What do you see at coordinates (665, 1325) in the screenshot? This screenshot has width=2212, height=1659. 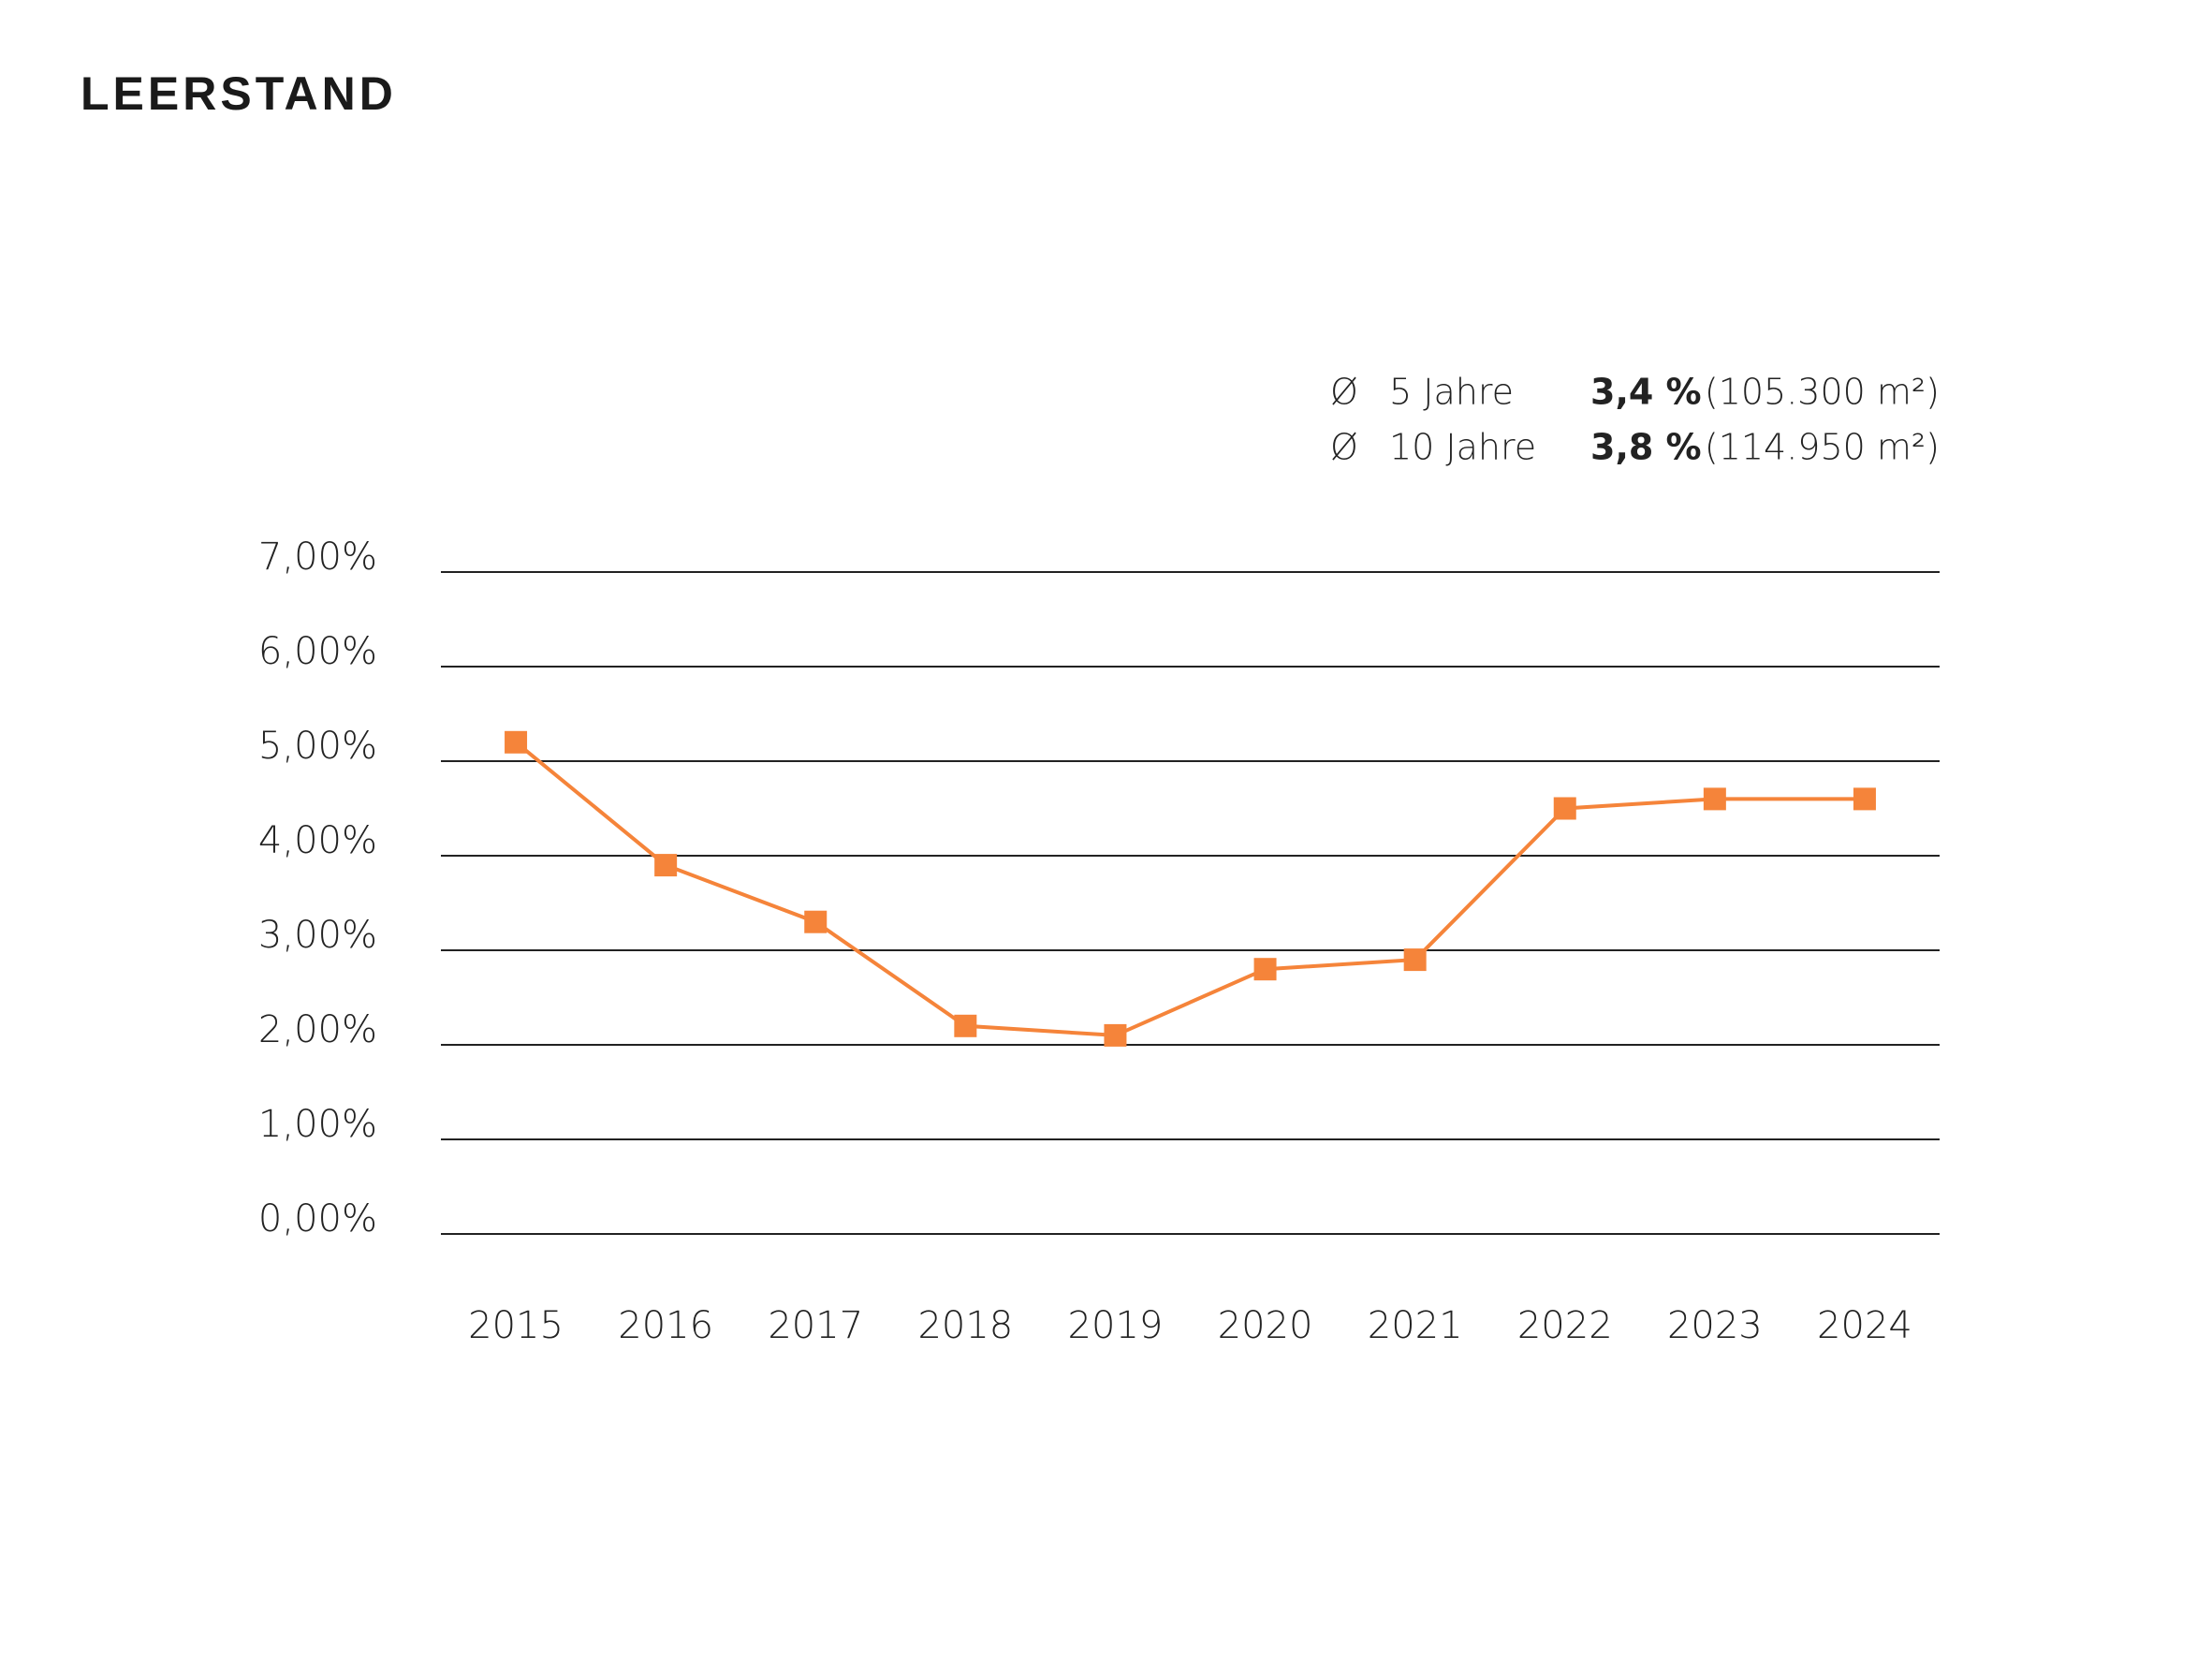 I see `x-tick-label: 2016` at bounding box center [665, 1325].